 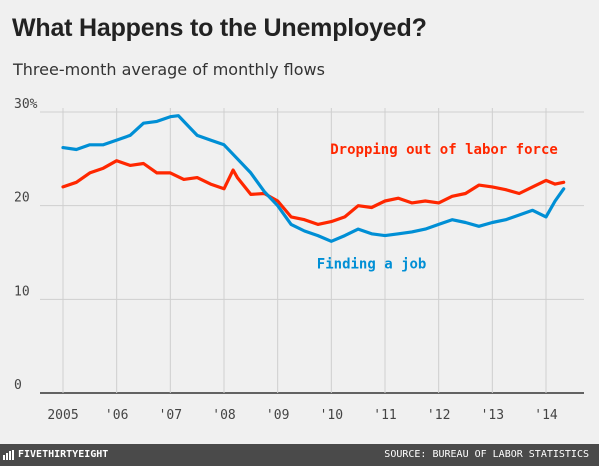 What do you see at coordinates (26, 104) in the screenshot?
I see `y-tick-label: 30%` at bounding box center [26, 104].